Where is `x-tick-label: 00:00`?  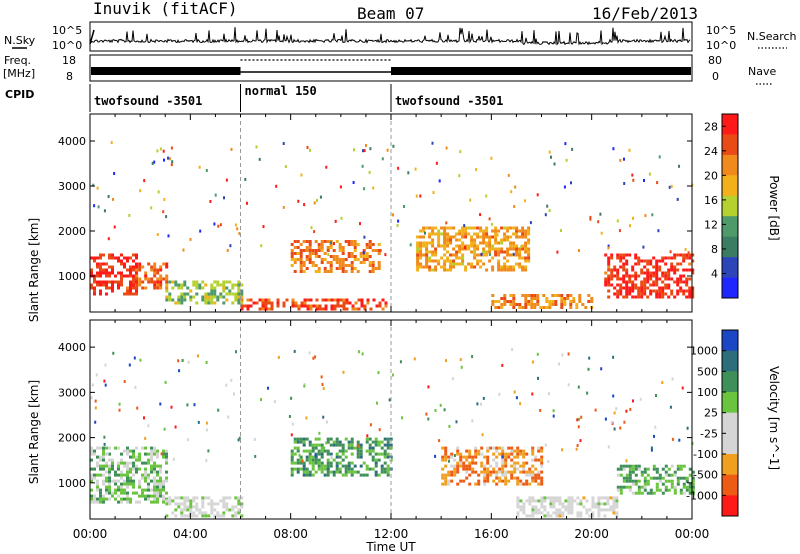 x-tick-label: 00:00 is located at coordinates (692, 534).